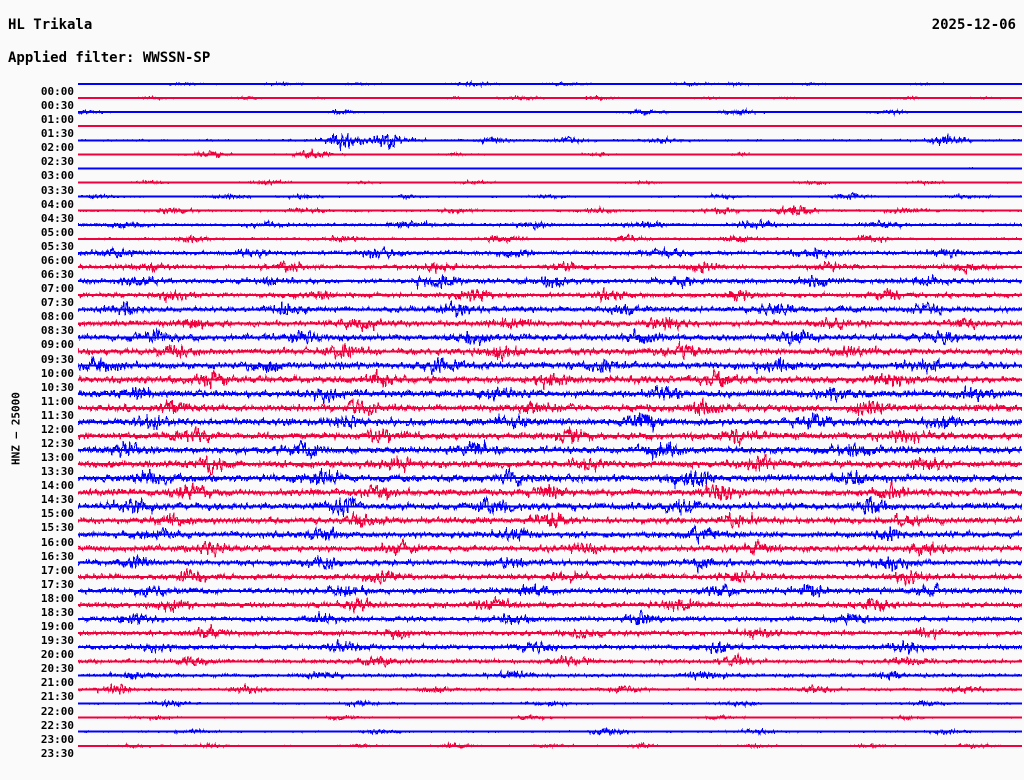 The image size is (1024, 780). Describe the element at coordinates (57, 134) in the screenshot. I see `time-label: 01:30` at that location.